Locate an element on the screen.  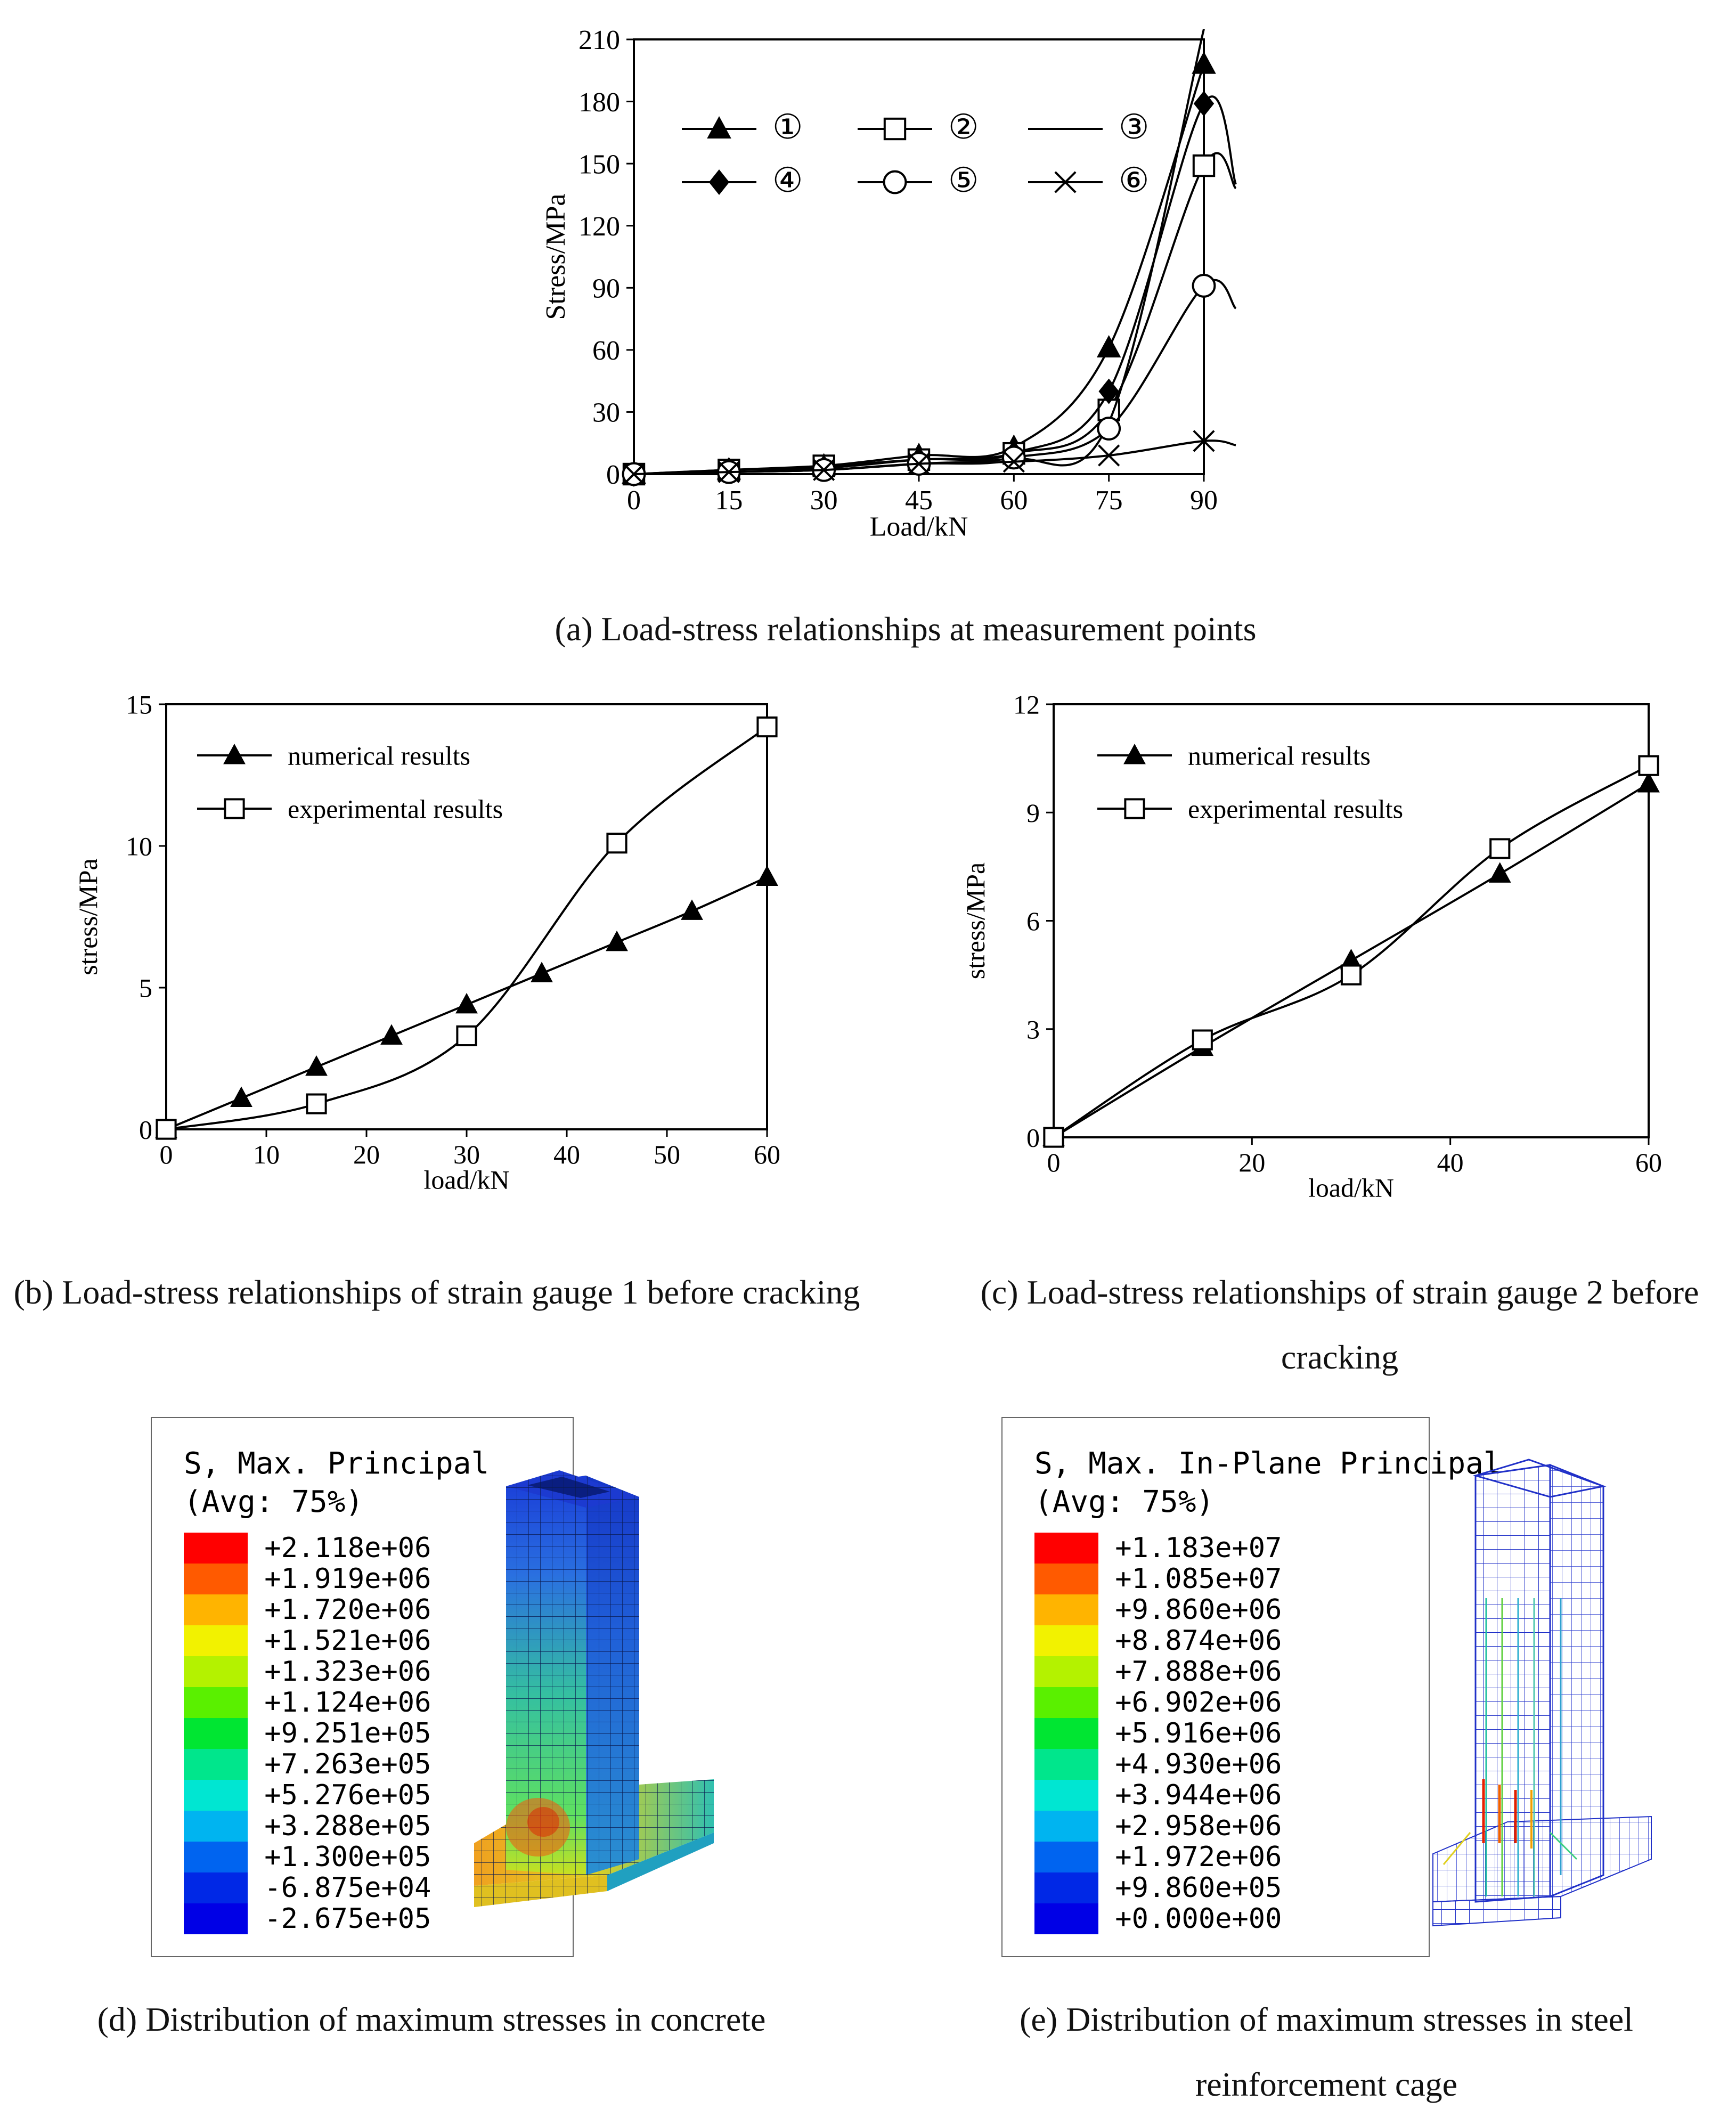
x-tick-label: 75 is located at coordinates (1109, 500).